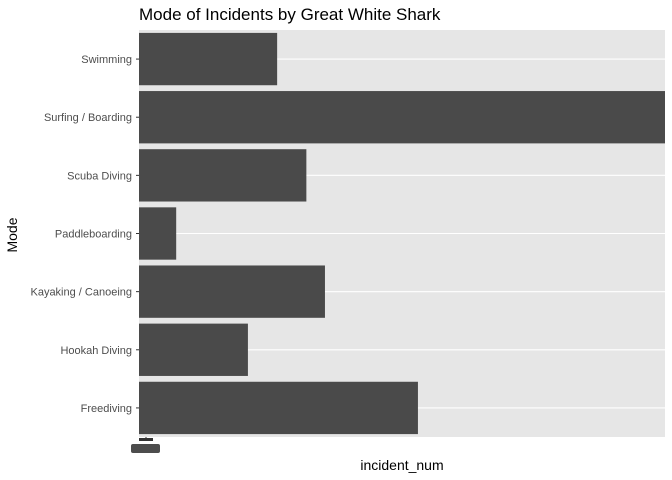  I want to click on y-tick-label: Kayaking / Canoeing, so click(81, 293).